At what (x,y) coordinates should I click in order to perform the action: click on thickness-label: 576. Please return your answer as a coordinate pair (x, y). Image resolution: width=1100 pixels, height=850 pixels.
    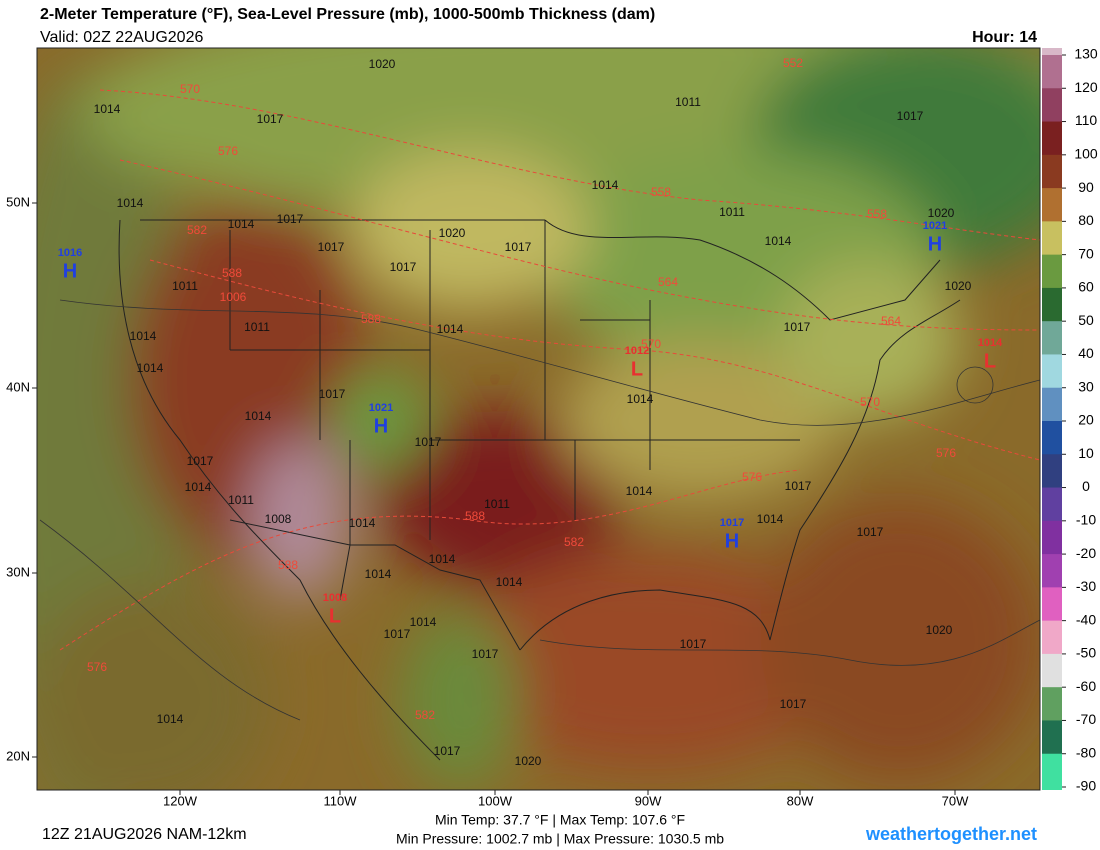
    Looking at the image, I should click on (97, 667).